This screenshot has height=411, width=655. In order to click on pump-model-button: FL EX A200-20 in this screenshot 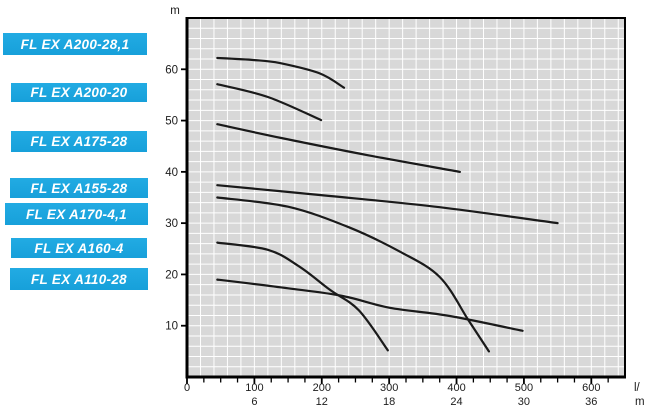, I will do `click(79, 92)`.